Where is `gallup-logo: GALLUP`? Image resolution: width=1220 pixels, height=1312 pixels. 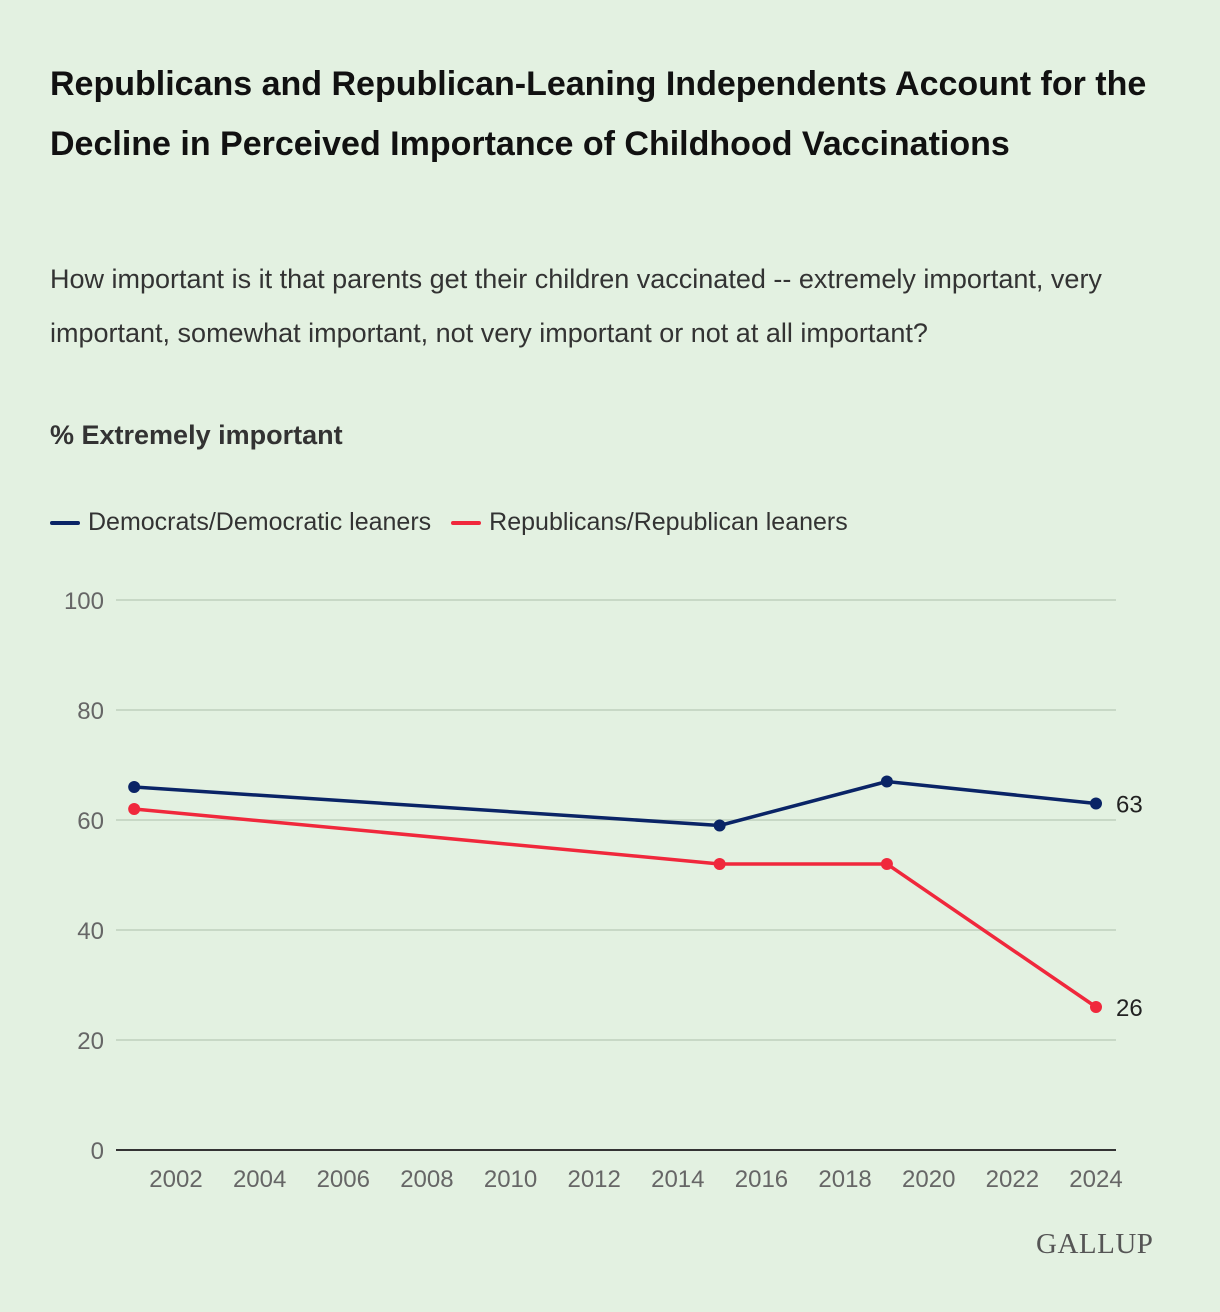 gallup-logo: GALLUP is located at coordinates (1095, 1244).